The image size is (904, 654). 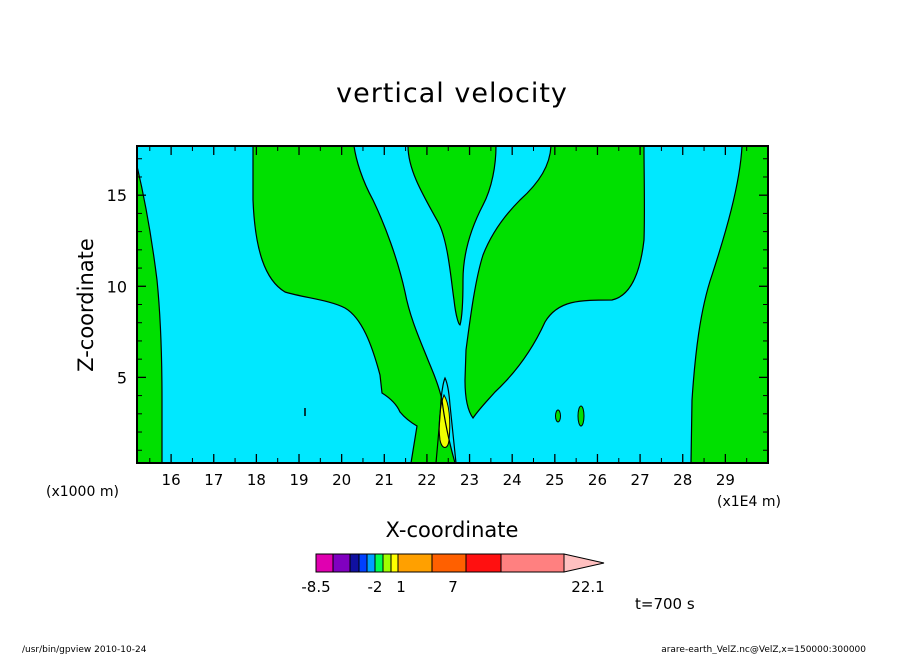 What do you see at coordinates (375, 587) in the screenshot?
I see `colorbar-tick-label: -2` at bounding box center [375, 587].